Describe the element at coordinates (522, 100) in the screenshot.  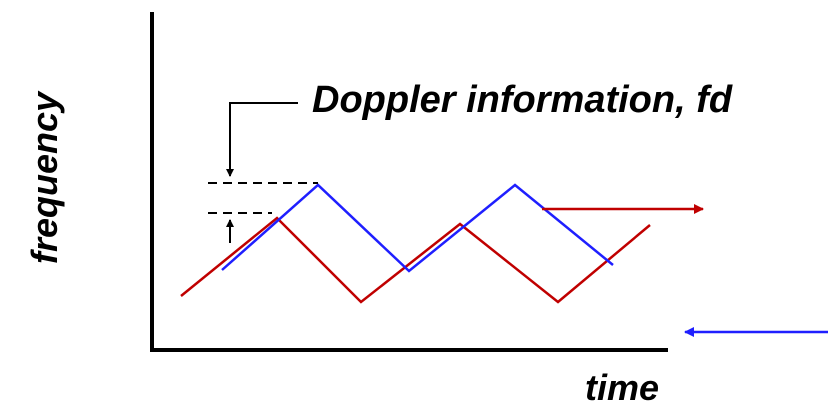
I see `annotation-label: Doppler information, fd` at that location.